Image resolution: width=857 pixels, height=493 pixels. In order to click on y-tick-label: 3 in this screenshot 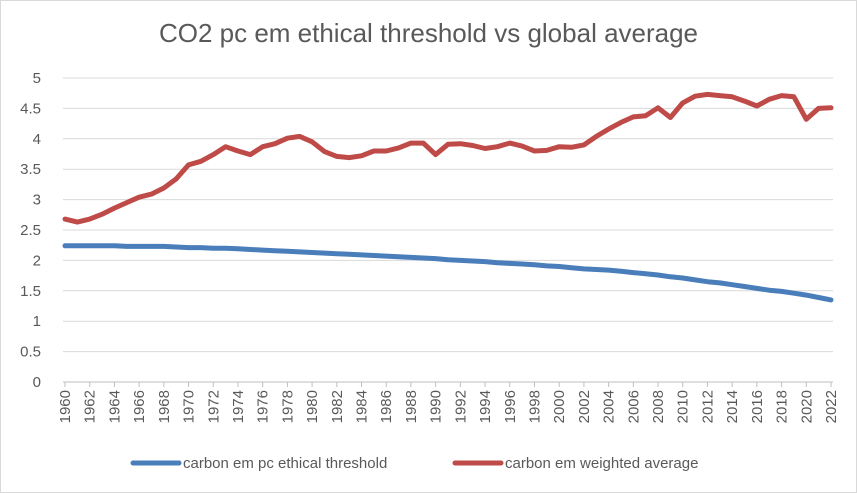, I will do `click(37, 200)`.